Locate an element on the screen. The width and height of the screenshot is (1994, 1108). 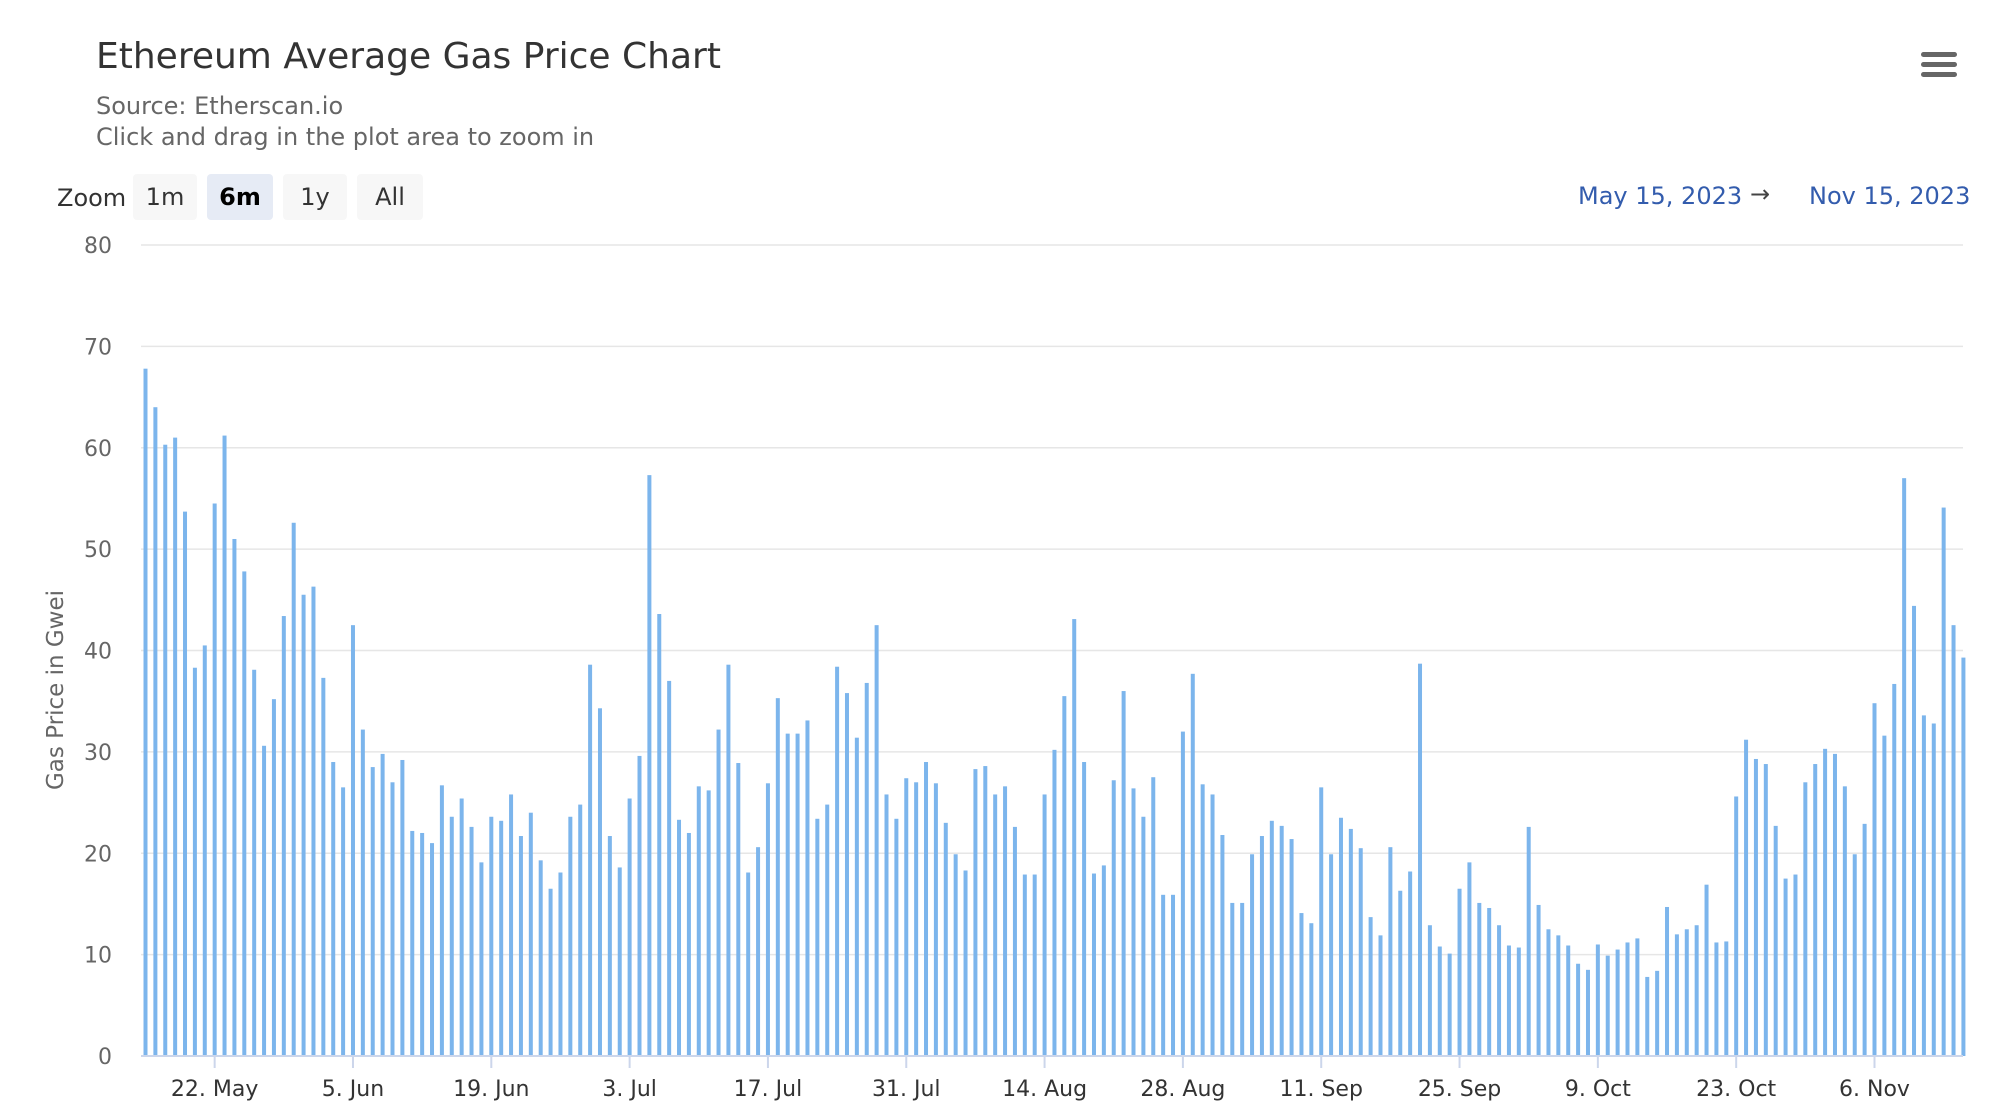
x-tick-label: 31. Jul is located at coordinates (906, 1089).